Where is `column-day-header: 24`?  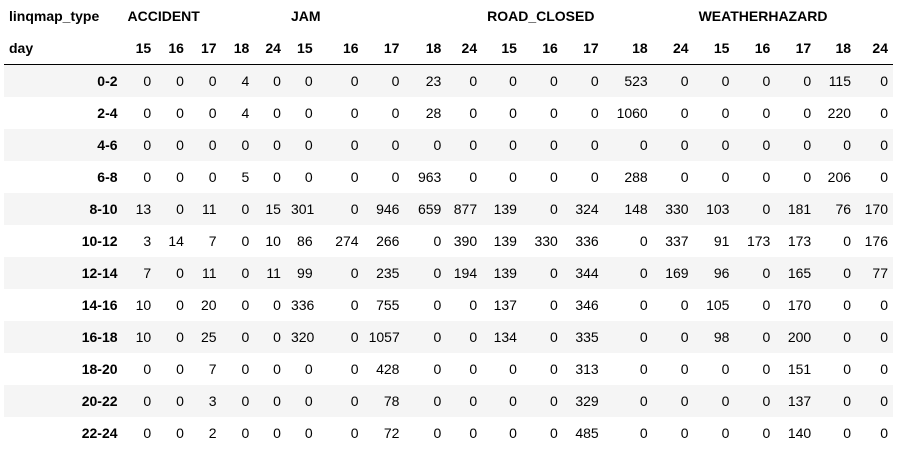 column-day-header: 24 is located at coordinates (464, 48).